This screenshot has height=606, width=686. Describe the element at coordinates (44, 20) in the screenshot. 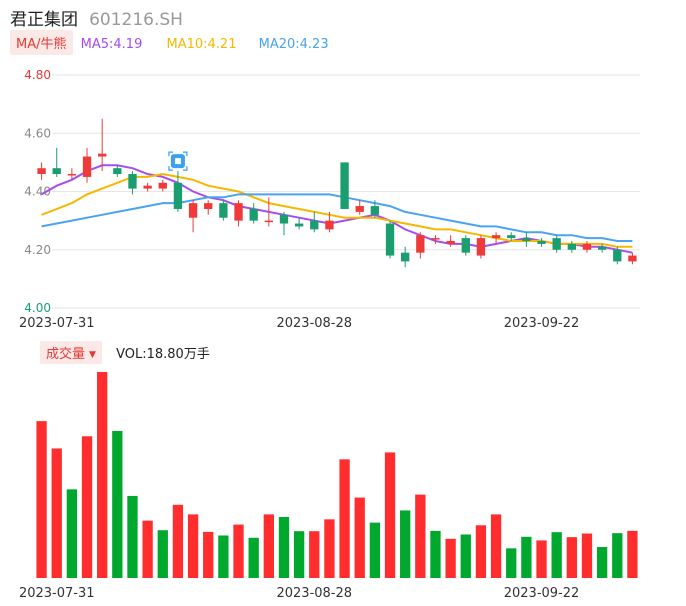

I see `stock-name: 君正集团` at that location.